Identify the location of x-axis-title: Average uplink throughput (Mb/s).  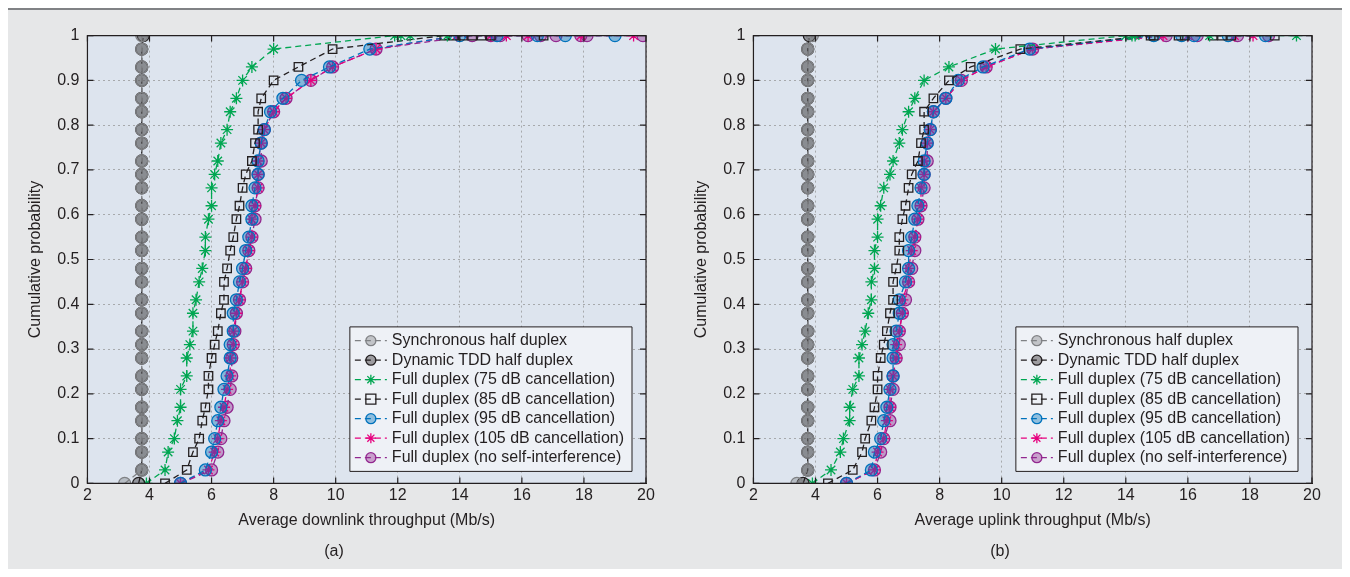
(1032, 519).